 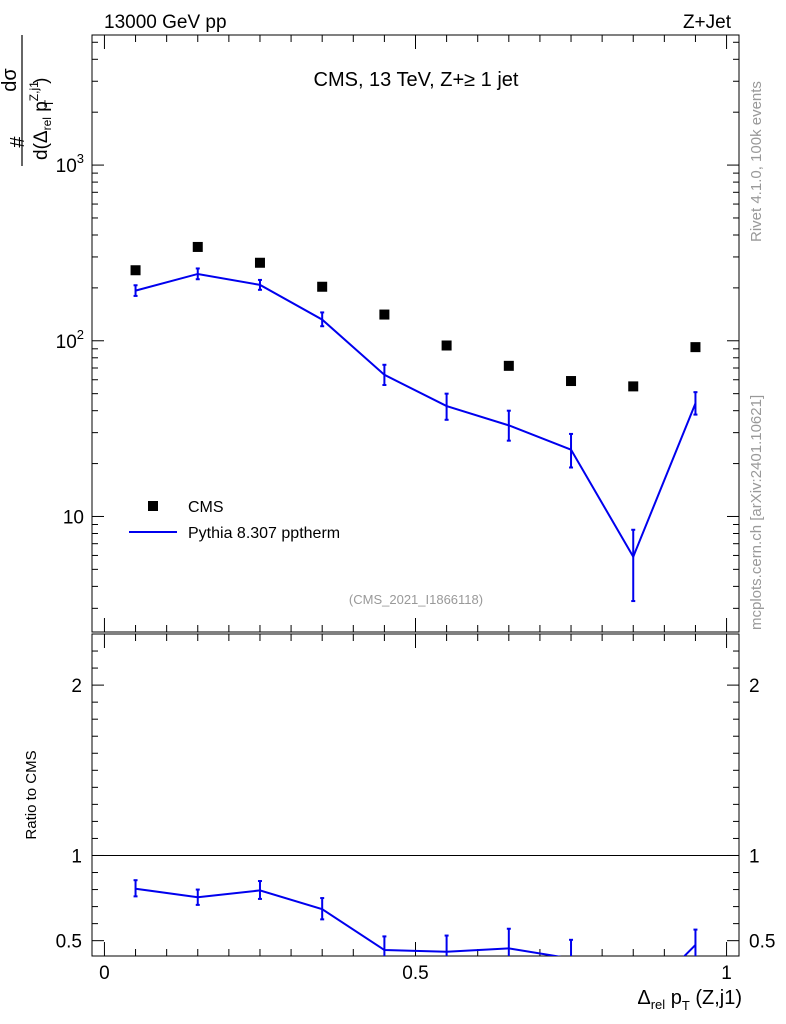 What do you see at coordinates (206, 507) in the screenshot?
I see `legend-cms-label: CMS` at bounding box center [206, 507].